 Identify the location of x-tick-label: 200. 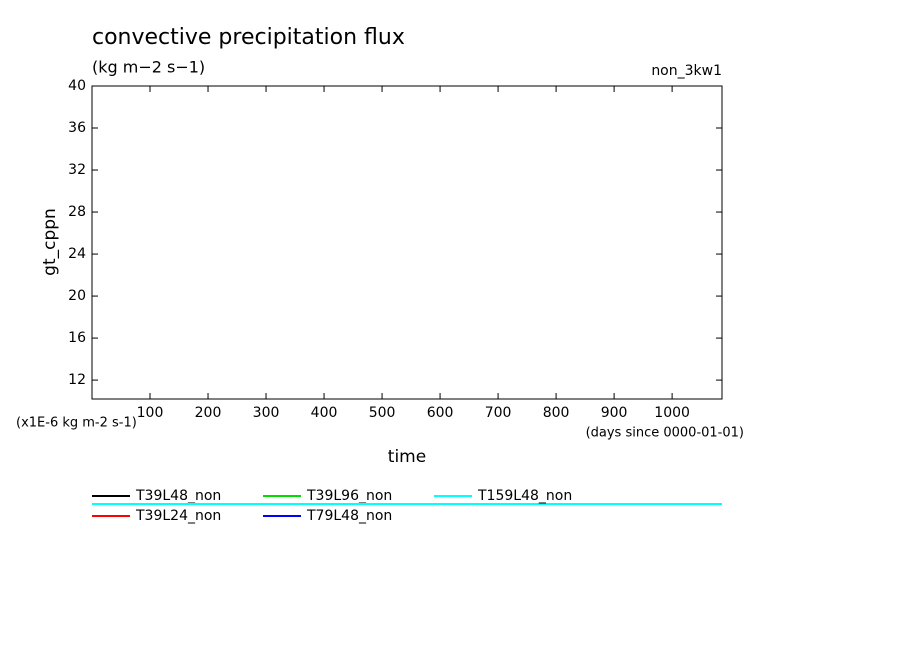
(208, 413).